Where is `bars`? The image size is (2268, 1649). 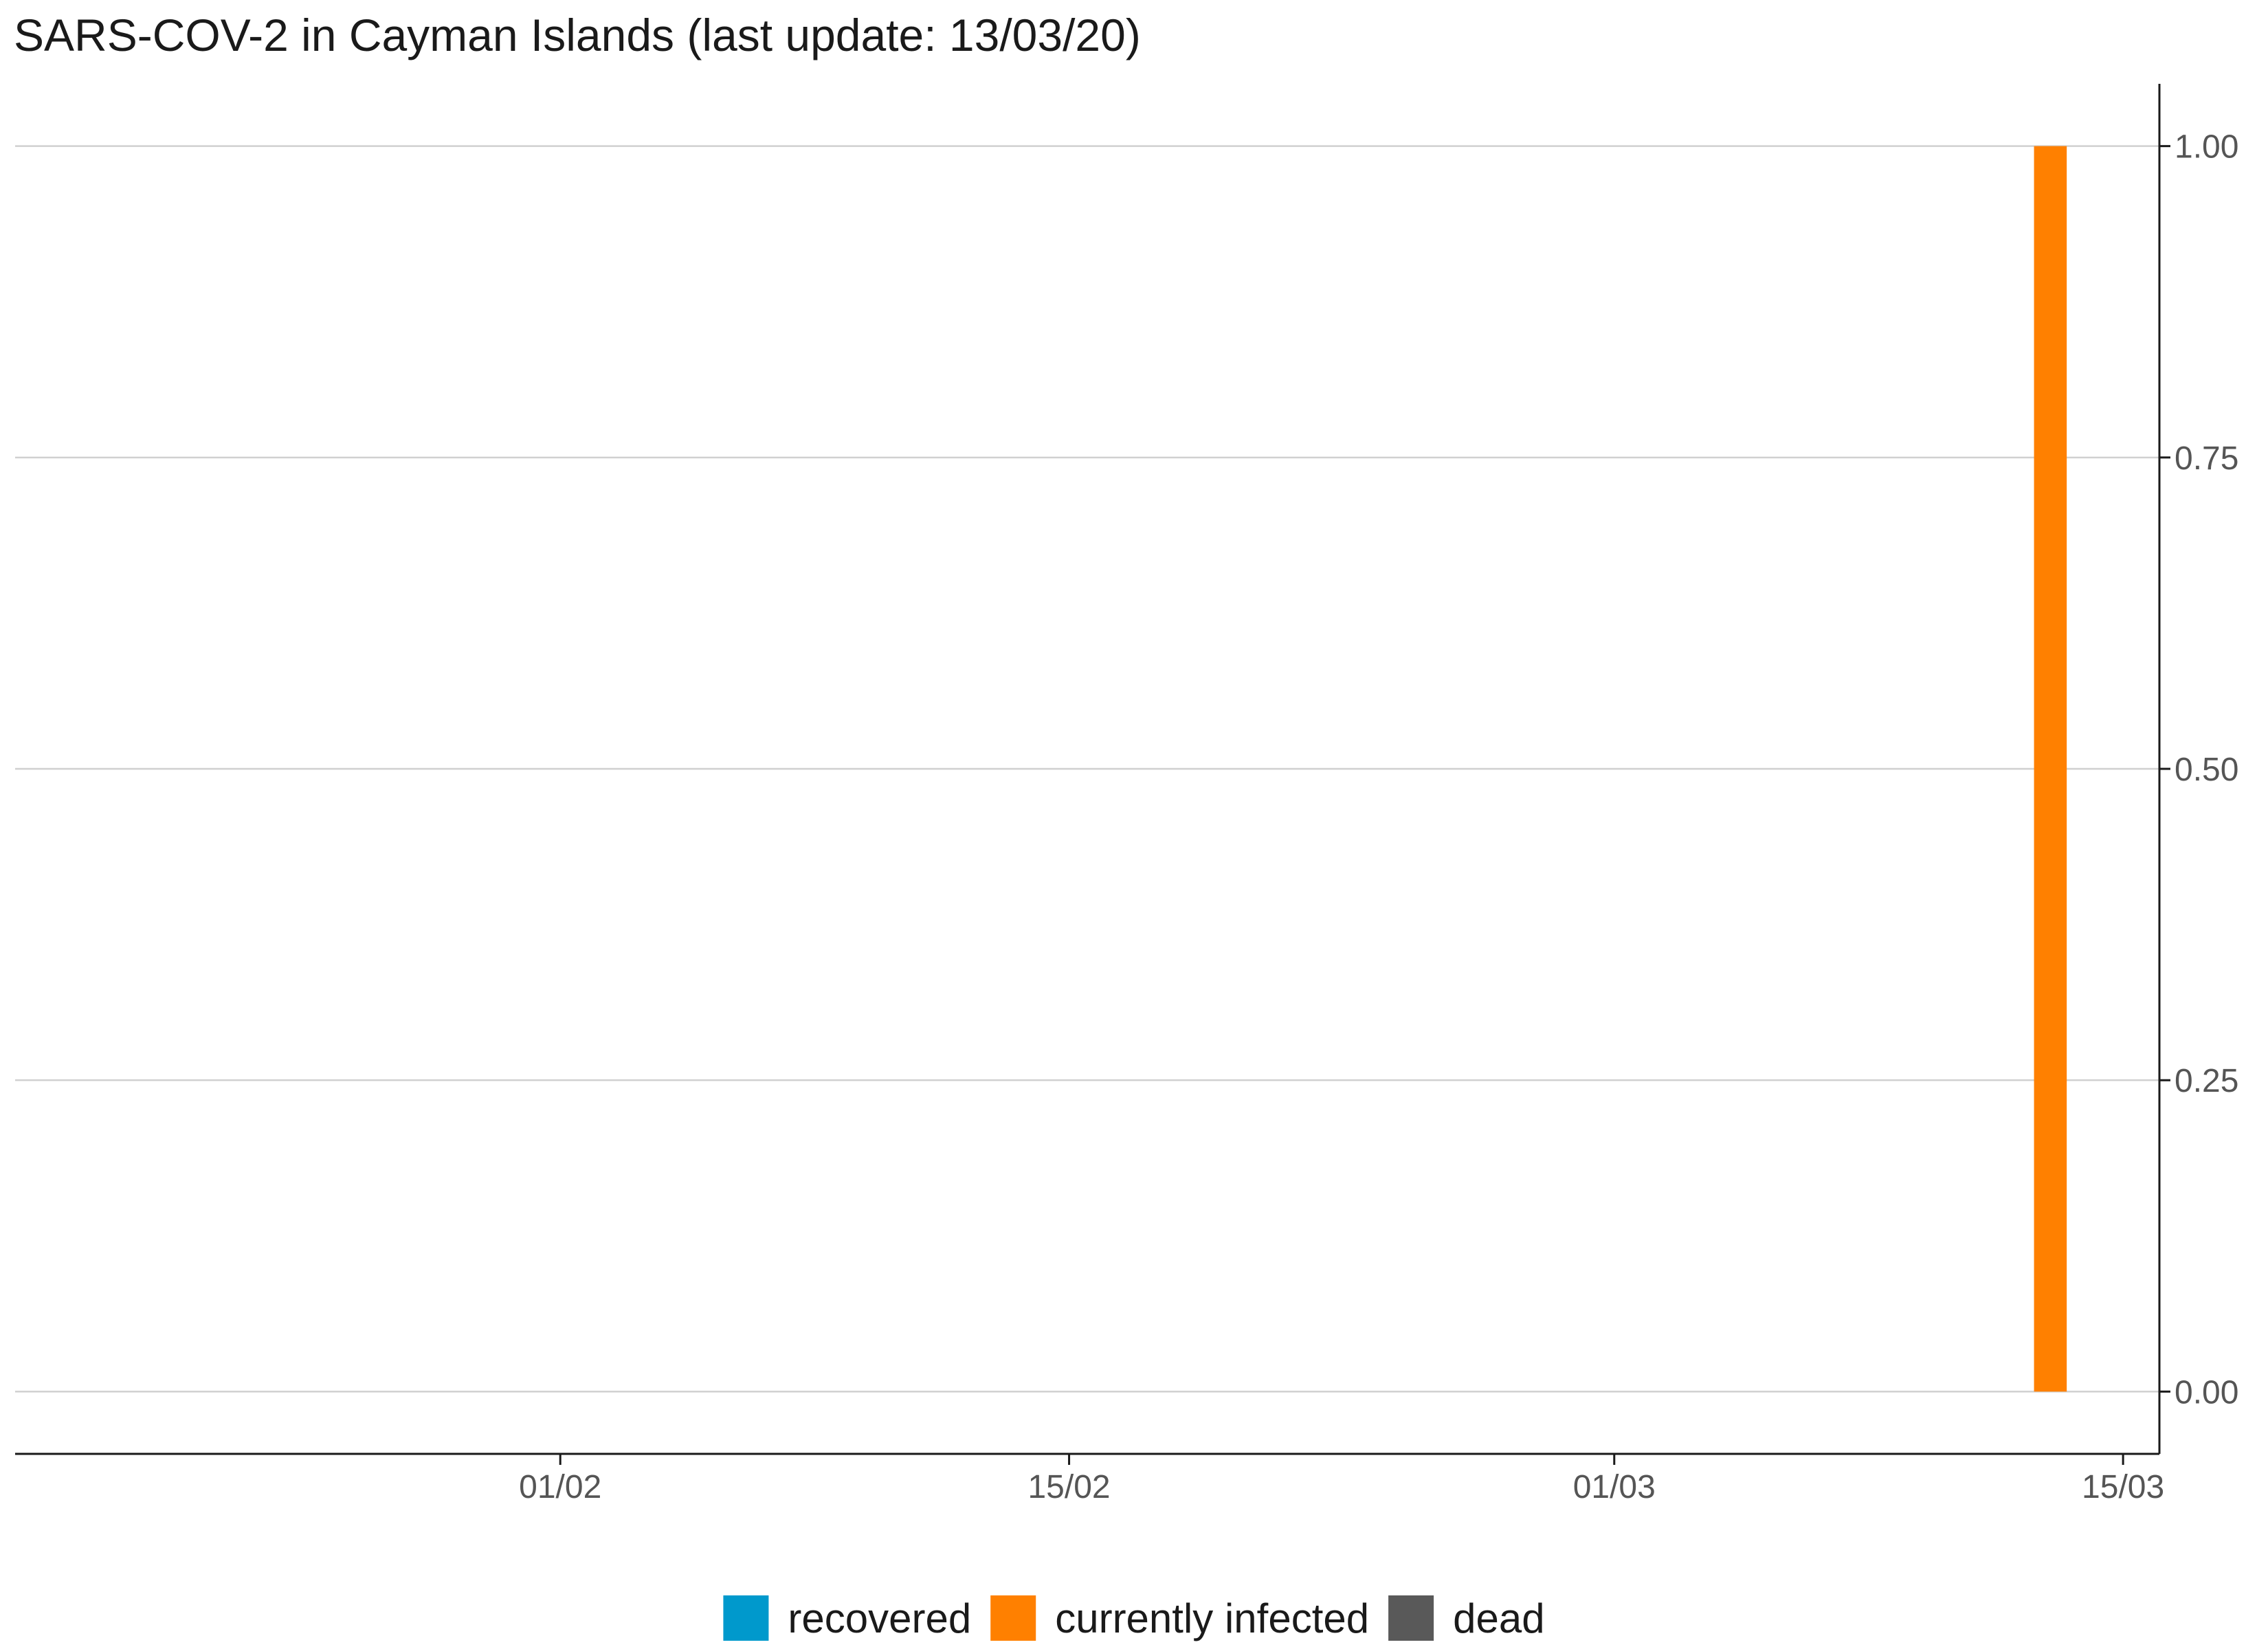
bars is located at coordinates (2050, 769).